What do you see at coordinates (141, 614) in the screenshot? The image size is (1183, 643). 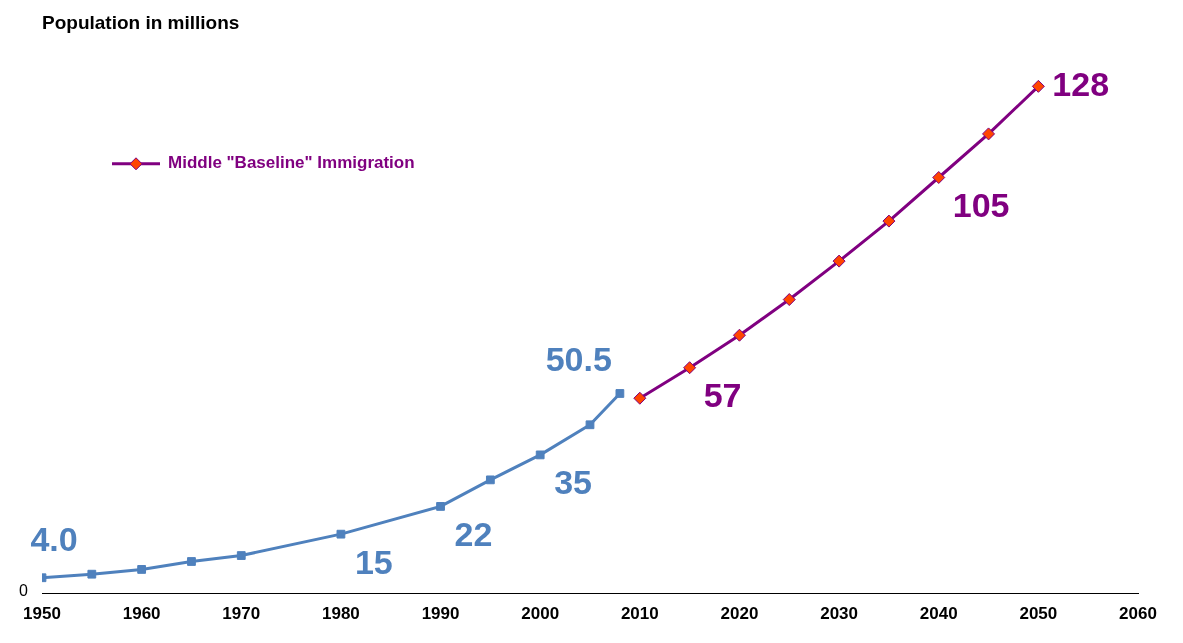 I see `x-tick-label: 1960` at bounding box center [141, 614].